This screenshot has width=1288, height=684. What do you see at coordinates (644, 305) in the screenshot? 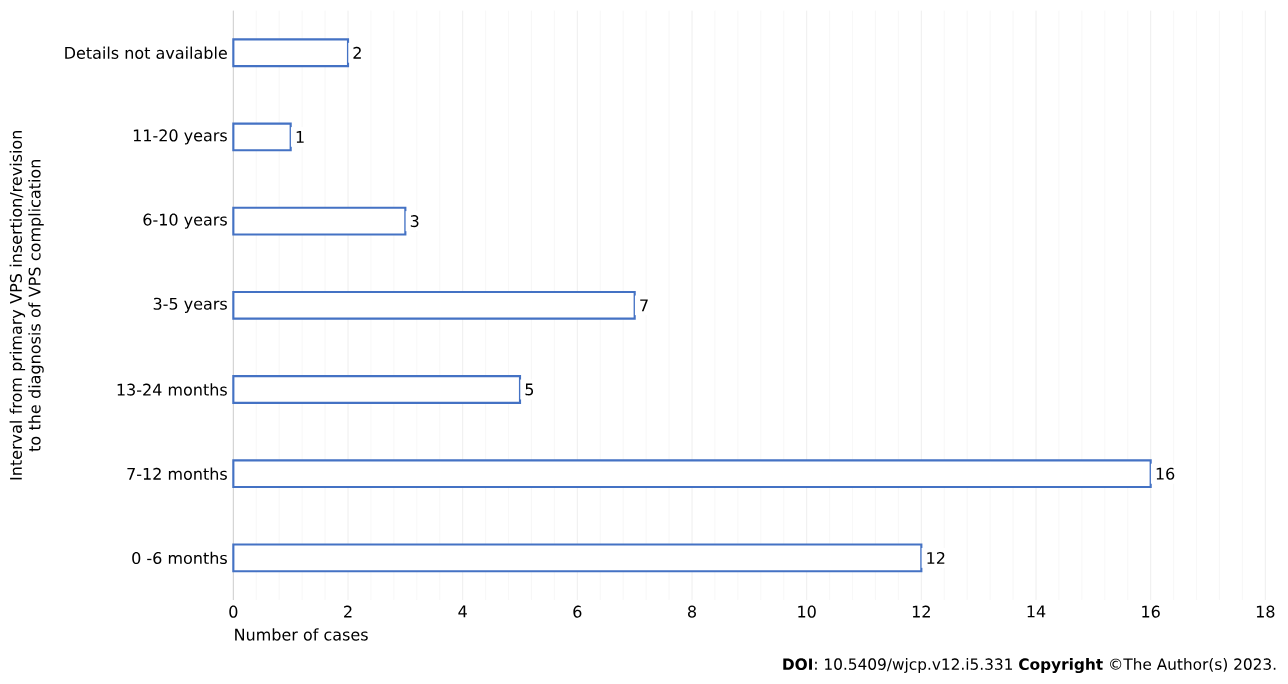
I see `data-label: 7` at bounding box center [644, 305].